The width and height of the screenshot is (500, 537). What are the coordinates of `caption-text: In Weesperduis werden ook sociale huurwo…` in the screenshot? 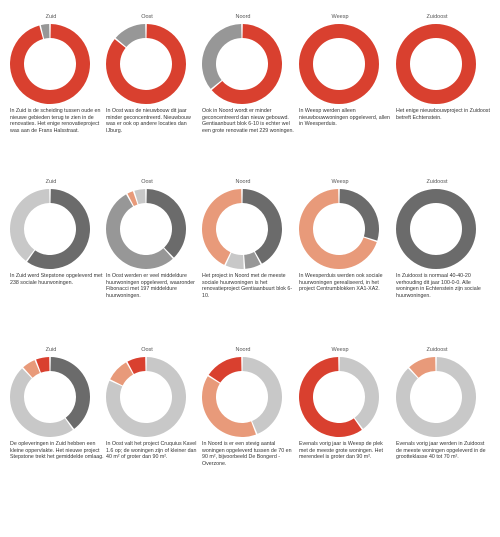 It's located at (341, 283).